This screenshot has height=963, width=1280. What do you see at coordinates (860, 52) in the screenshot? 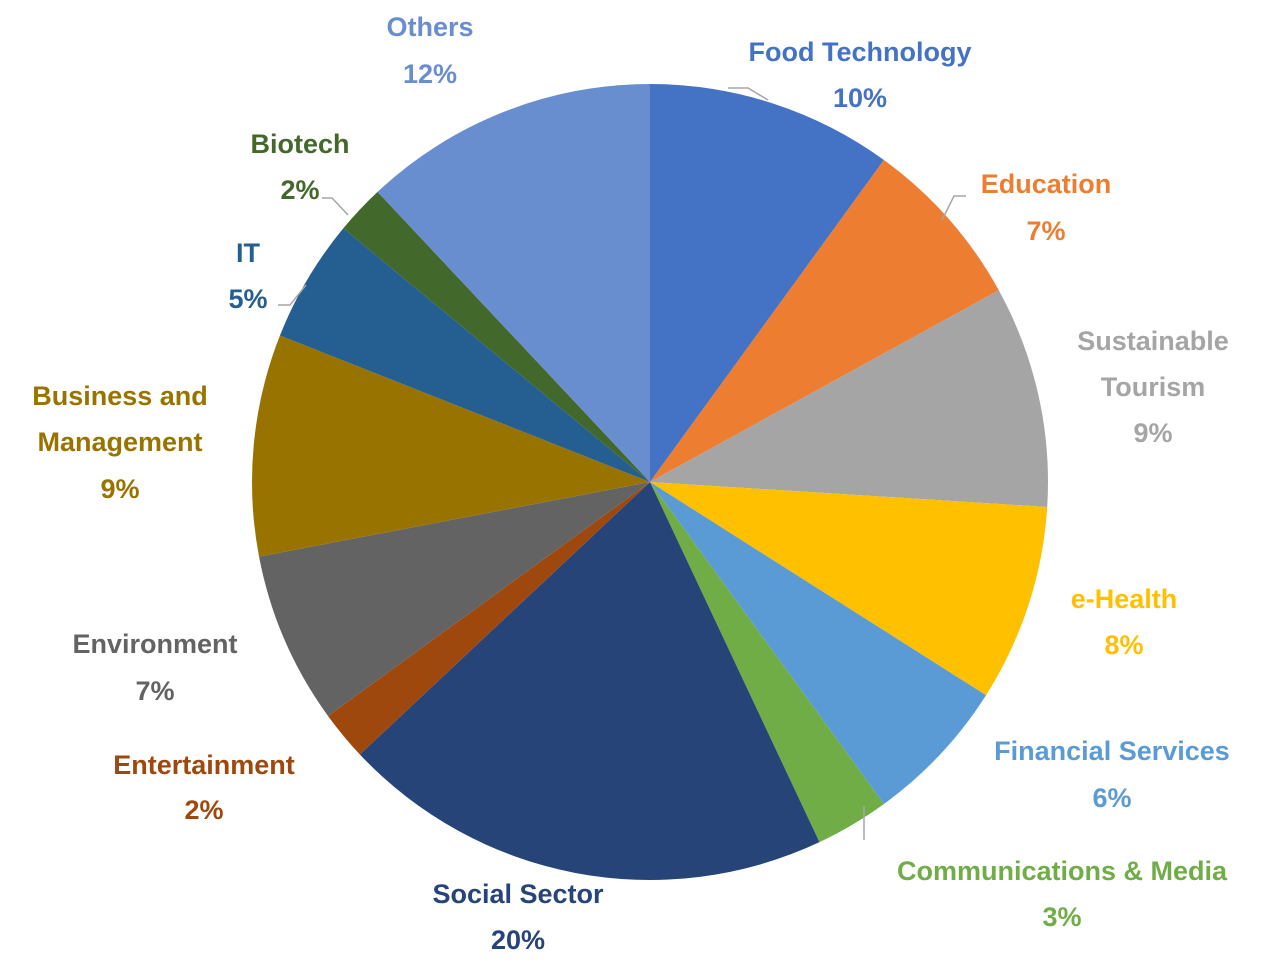
I see `slice-name-label: Food Technology` at bounding box center [860, 52].